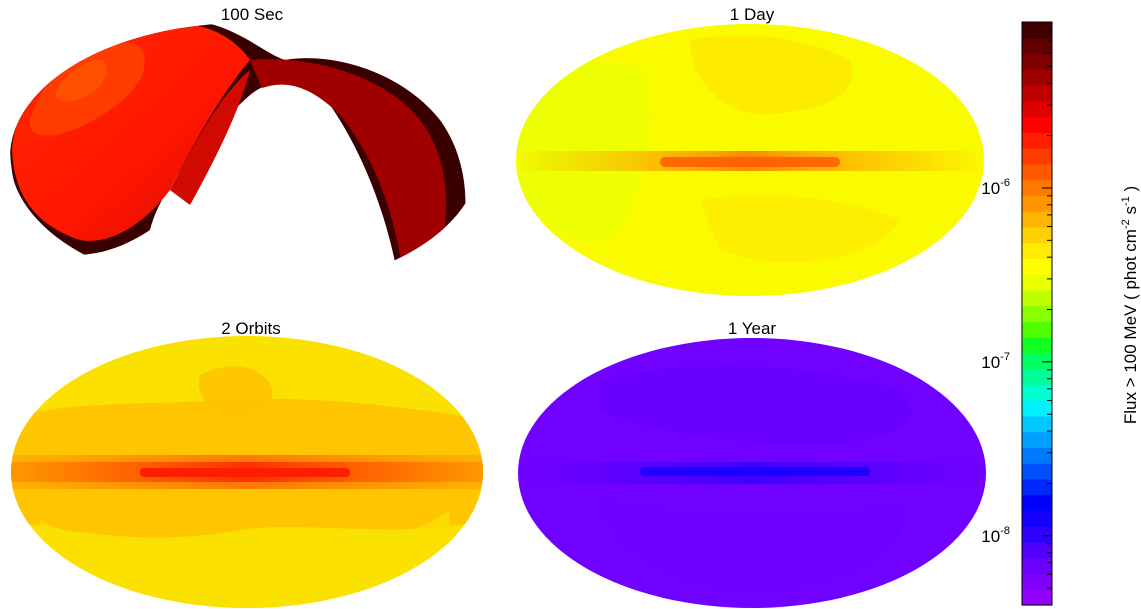 This screenshot has width=1141, height=609. Describe the element at coordinates (750, 162) in the screenshot. I see `galactic-core-1day` at that location.